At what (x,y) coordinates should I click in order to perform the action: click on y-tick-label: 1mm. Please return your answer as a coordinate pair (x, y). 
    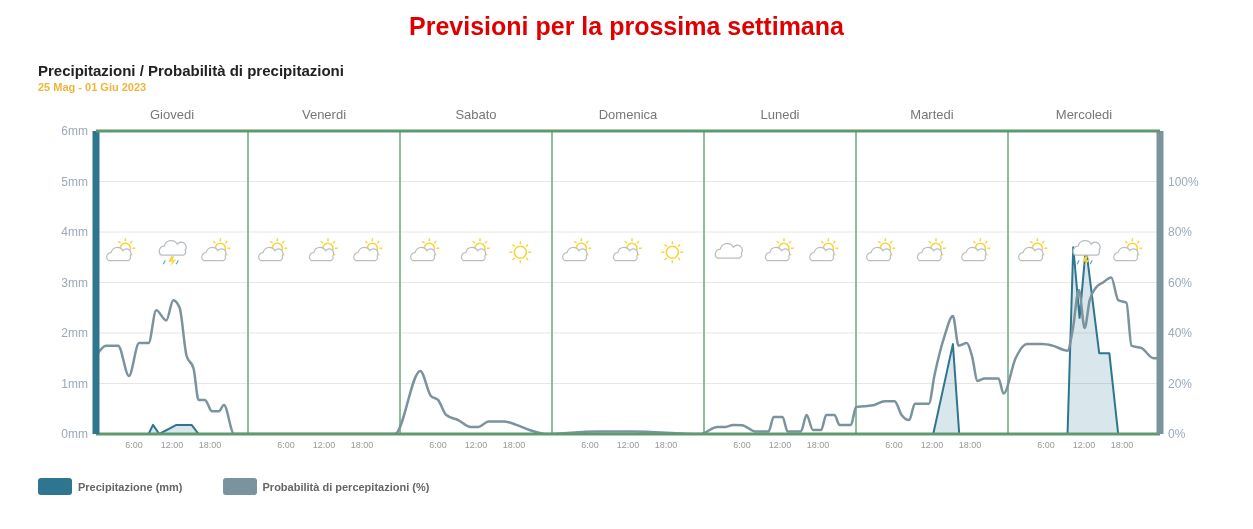
    Looking at the image, I should click on (74, 383).